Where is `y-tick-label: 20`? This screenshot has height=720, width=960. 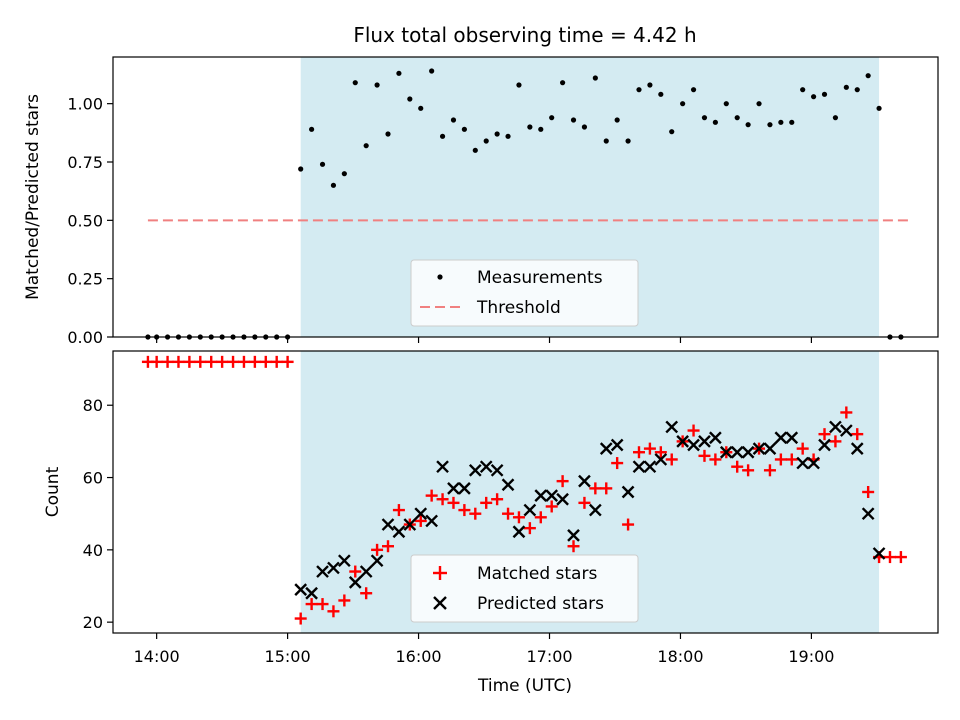 y-tick-label: 20 is located at coordinates (93, 622).